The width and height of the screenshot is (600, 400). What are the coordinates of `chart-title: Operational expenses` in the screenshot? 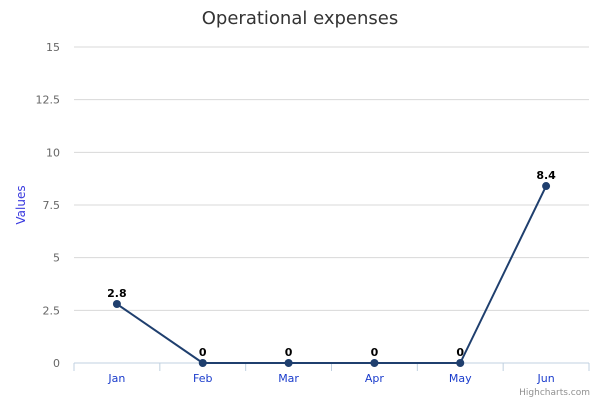 It's located at (300, 18).